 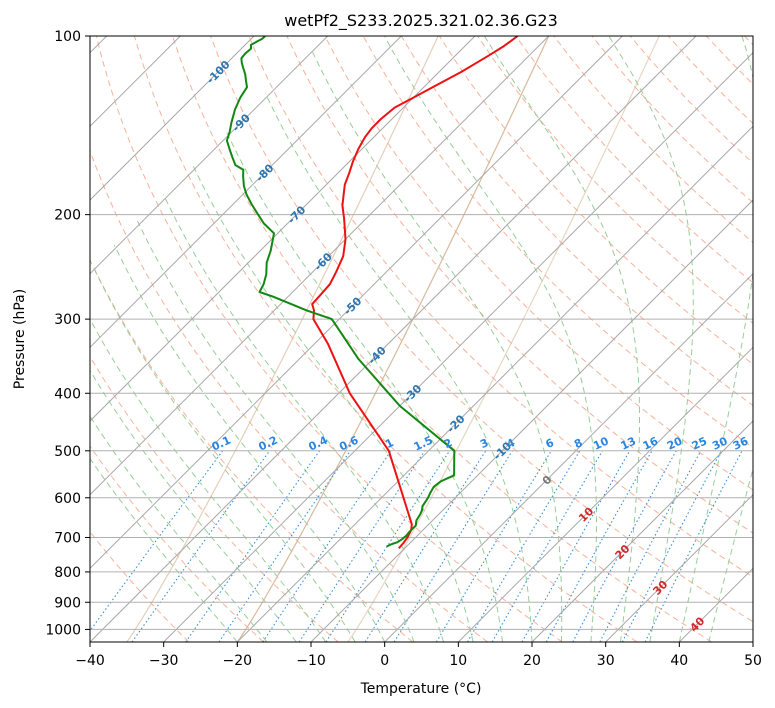 What do you see at coordinates (458, 661) in the screenshot?
I see `x-tick-label: 10` at bounding box center [458, 661].